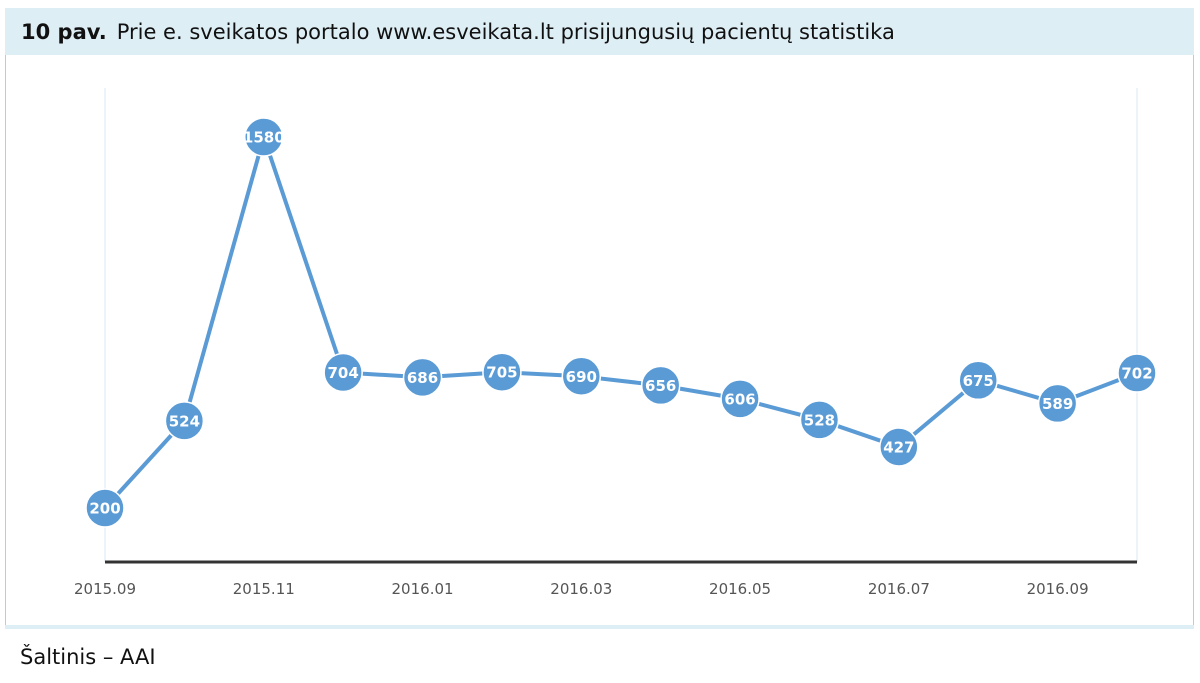  I want to click on data-label: 1580, so click(264, 138).